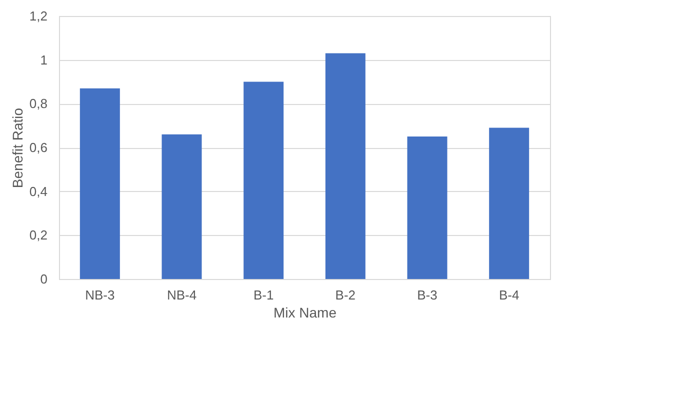 This screenshot has height=412, width=681. Describe the element at coordinates (44, 60) in the screenshot. I see `y-tick-label: 1` at that location.